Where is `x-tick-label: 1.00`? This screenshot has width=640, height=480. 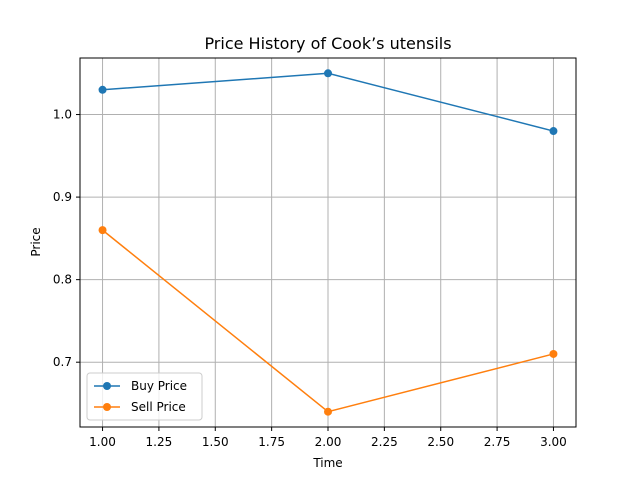
x-tick-label: 1.00 is located at coordinates (102, 442).